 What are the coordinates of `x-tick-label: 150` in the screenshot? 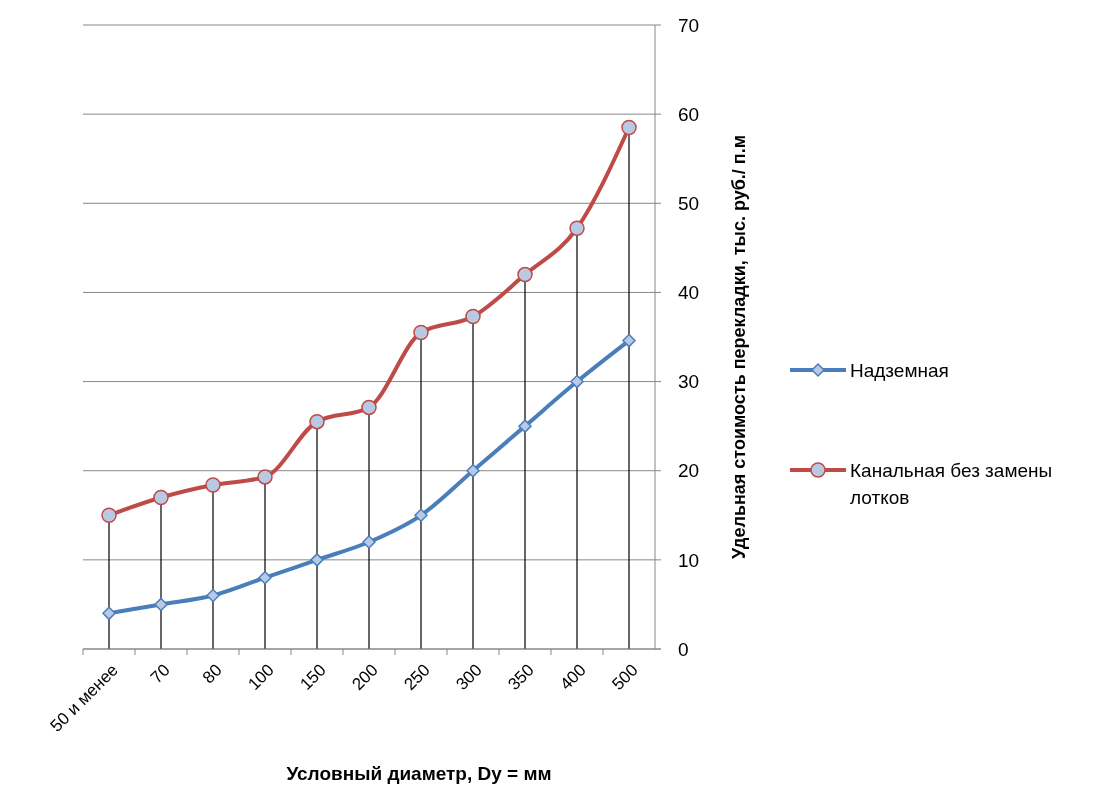 It's located at (313, 677).